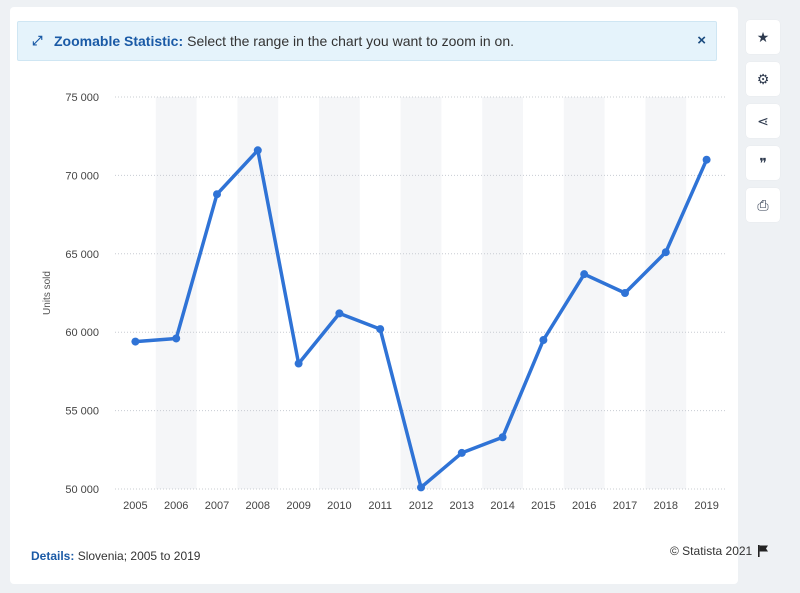 The width and height of the screenshot is (800, 593). Describe the element at coordinates (584, 506) in the screenshot. I see `x-tick-label: 2016` at that location.